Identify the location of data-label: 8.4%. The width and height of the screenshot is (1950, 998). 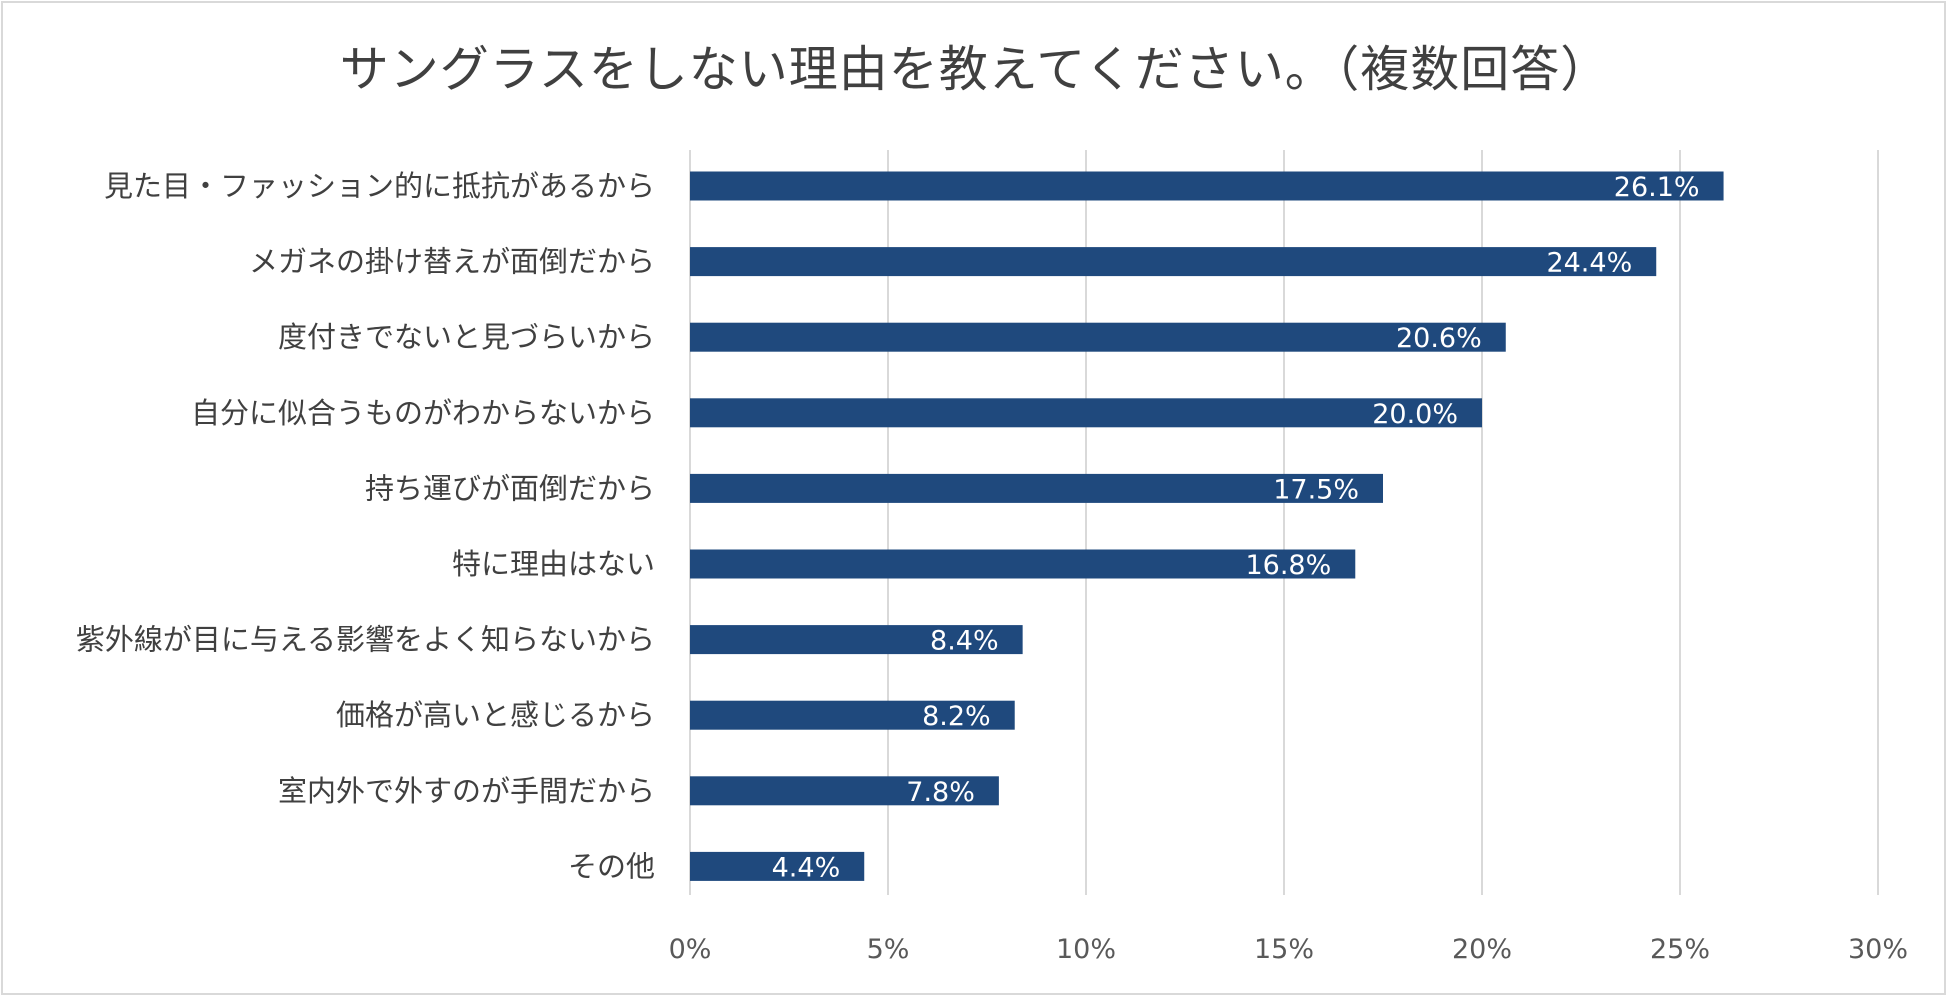
(964, 641).